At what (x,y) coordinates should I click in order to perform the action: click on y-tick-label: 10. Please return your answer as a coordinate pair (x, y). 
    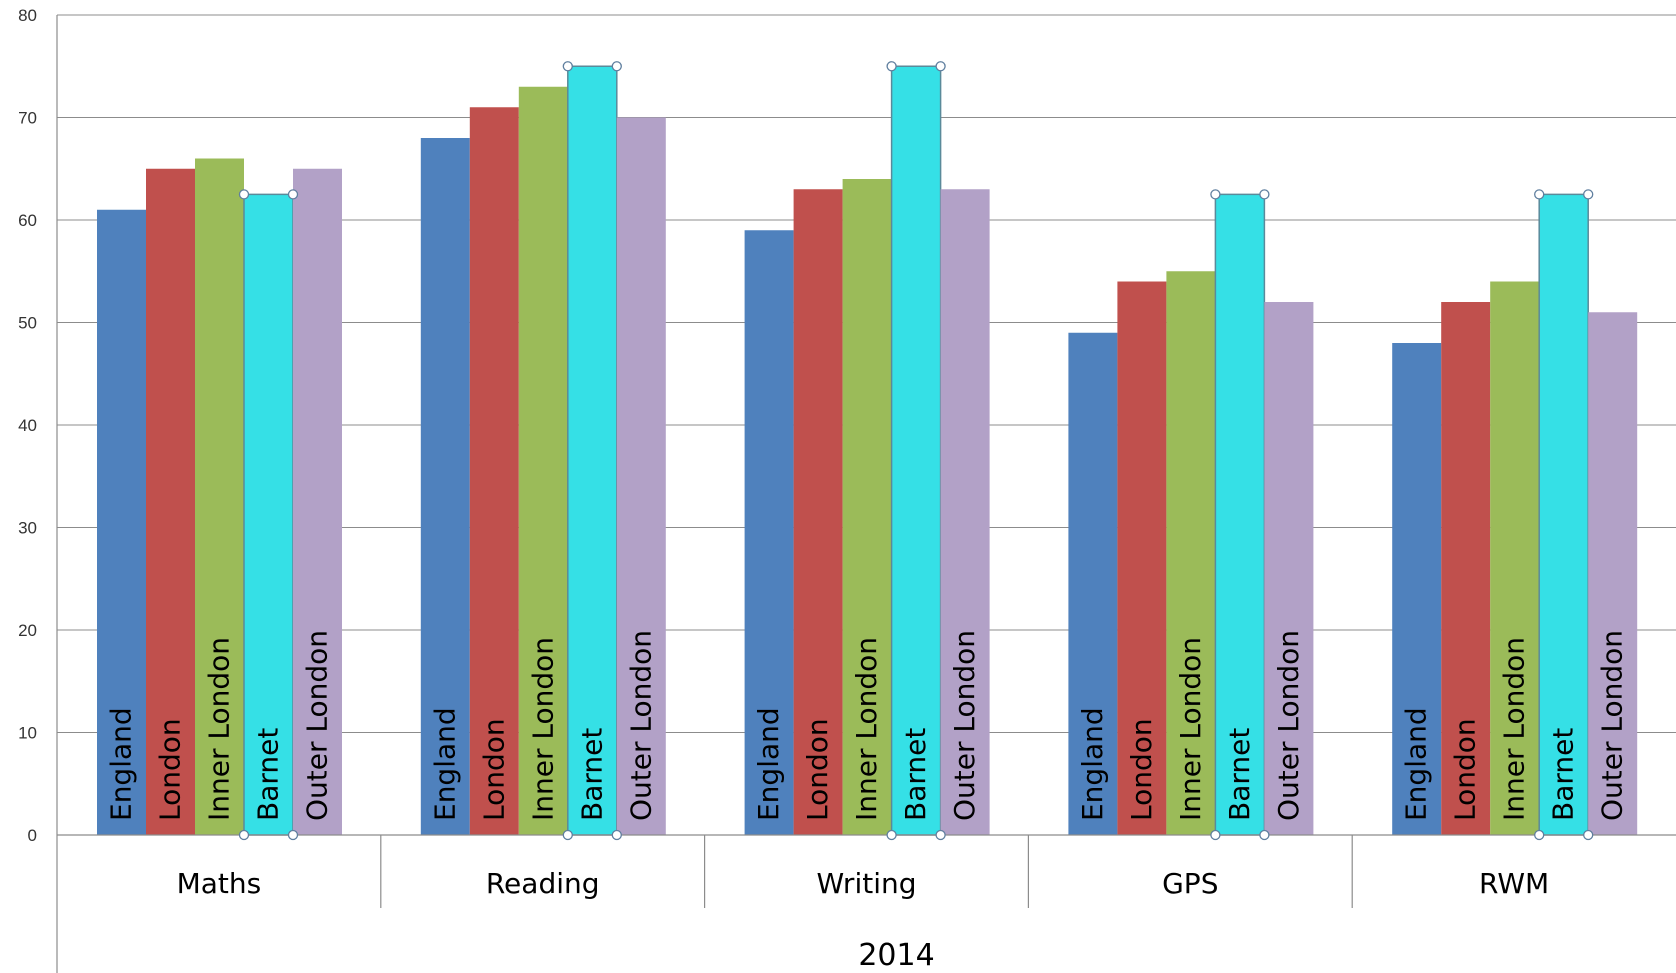
    Looking at the image, I should click on (27, 733).